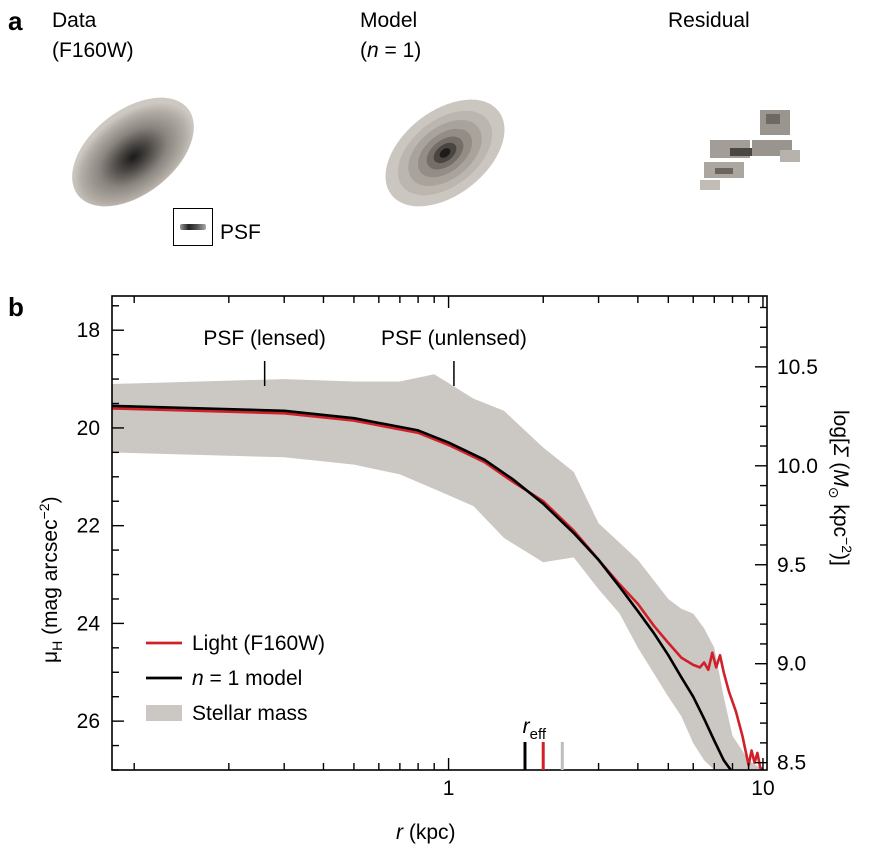  Describe the element at coordinates (762, 788) in the screenshot. I see `x-tick-label: 10` at that location.